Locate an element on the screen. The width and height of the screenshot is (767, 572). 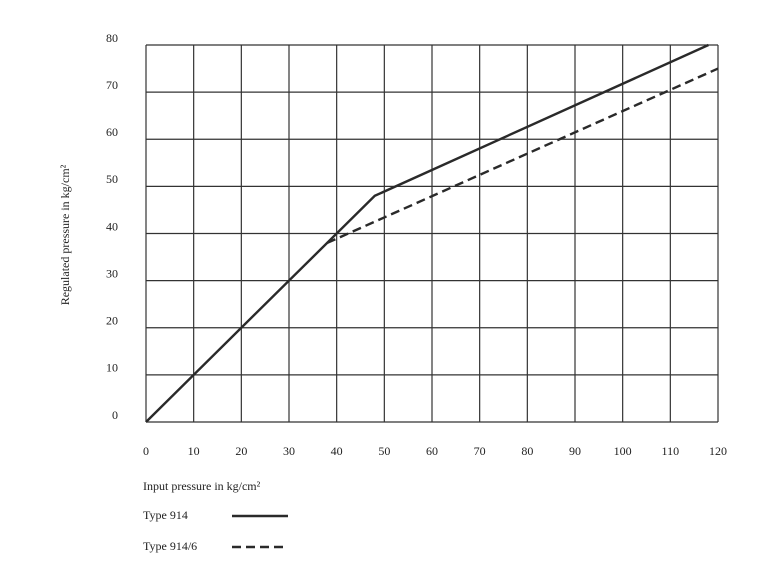
x-tick-label: 60 is located at coordinates (432, 451).